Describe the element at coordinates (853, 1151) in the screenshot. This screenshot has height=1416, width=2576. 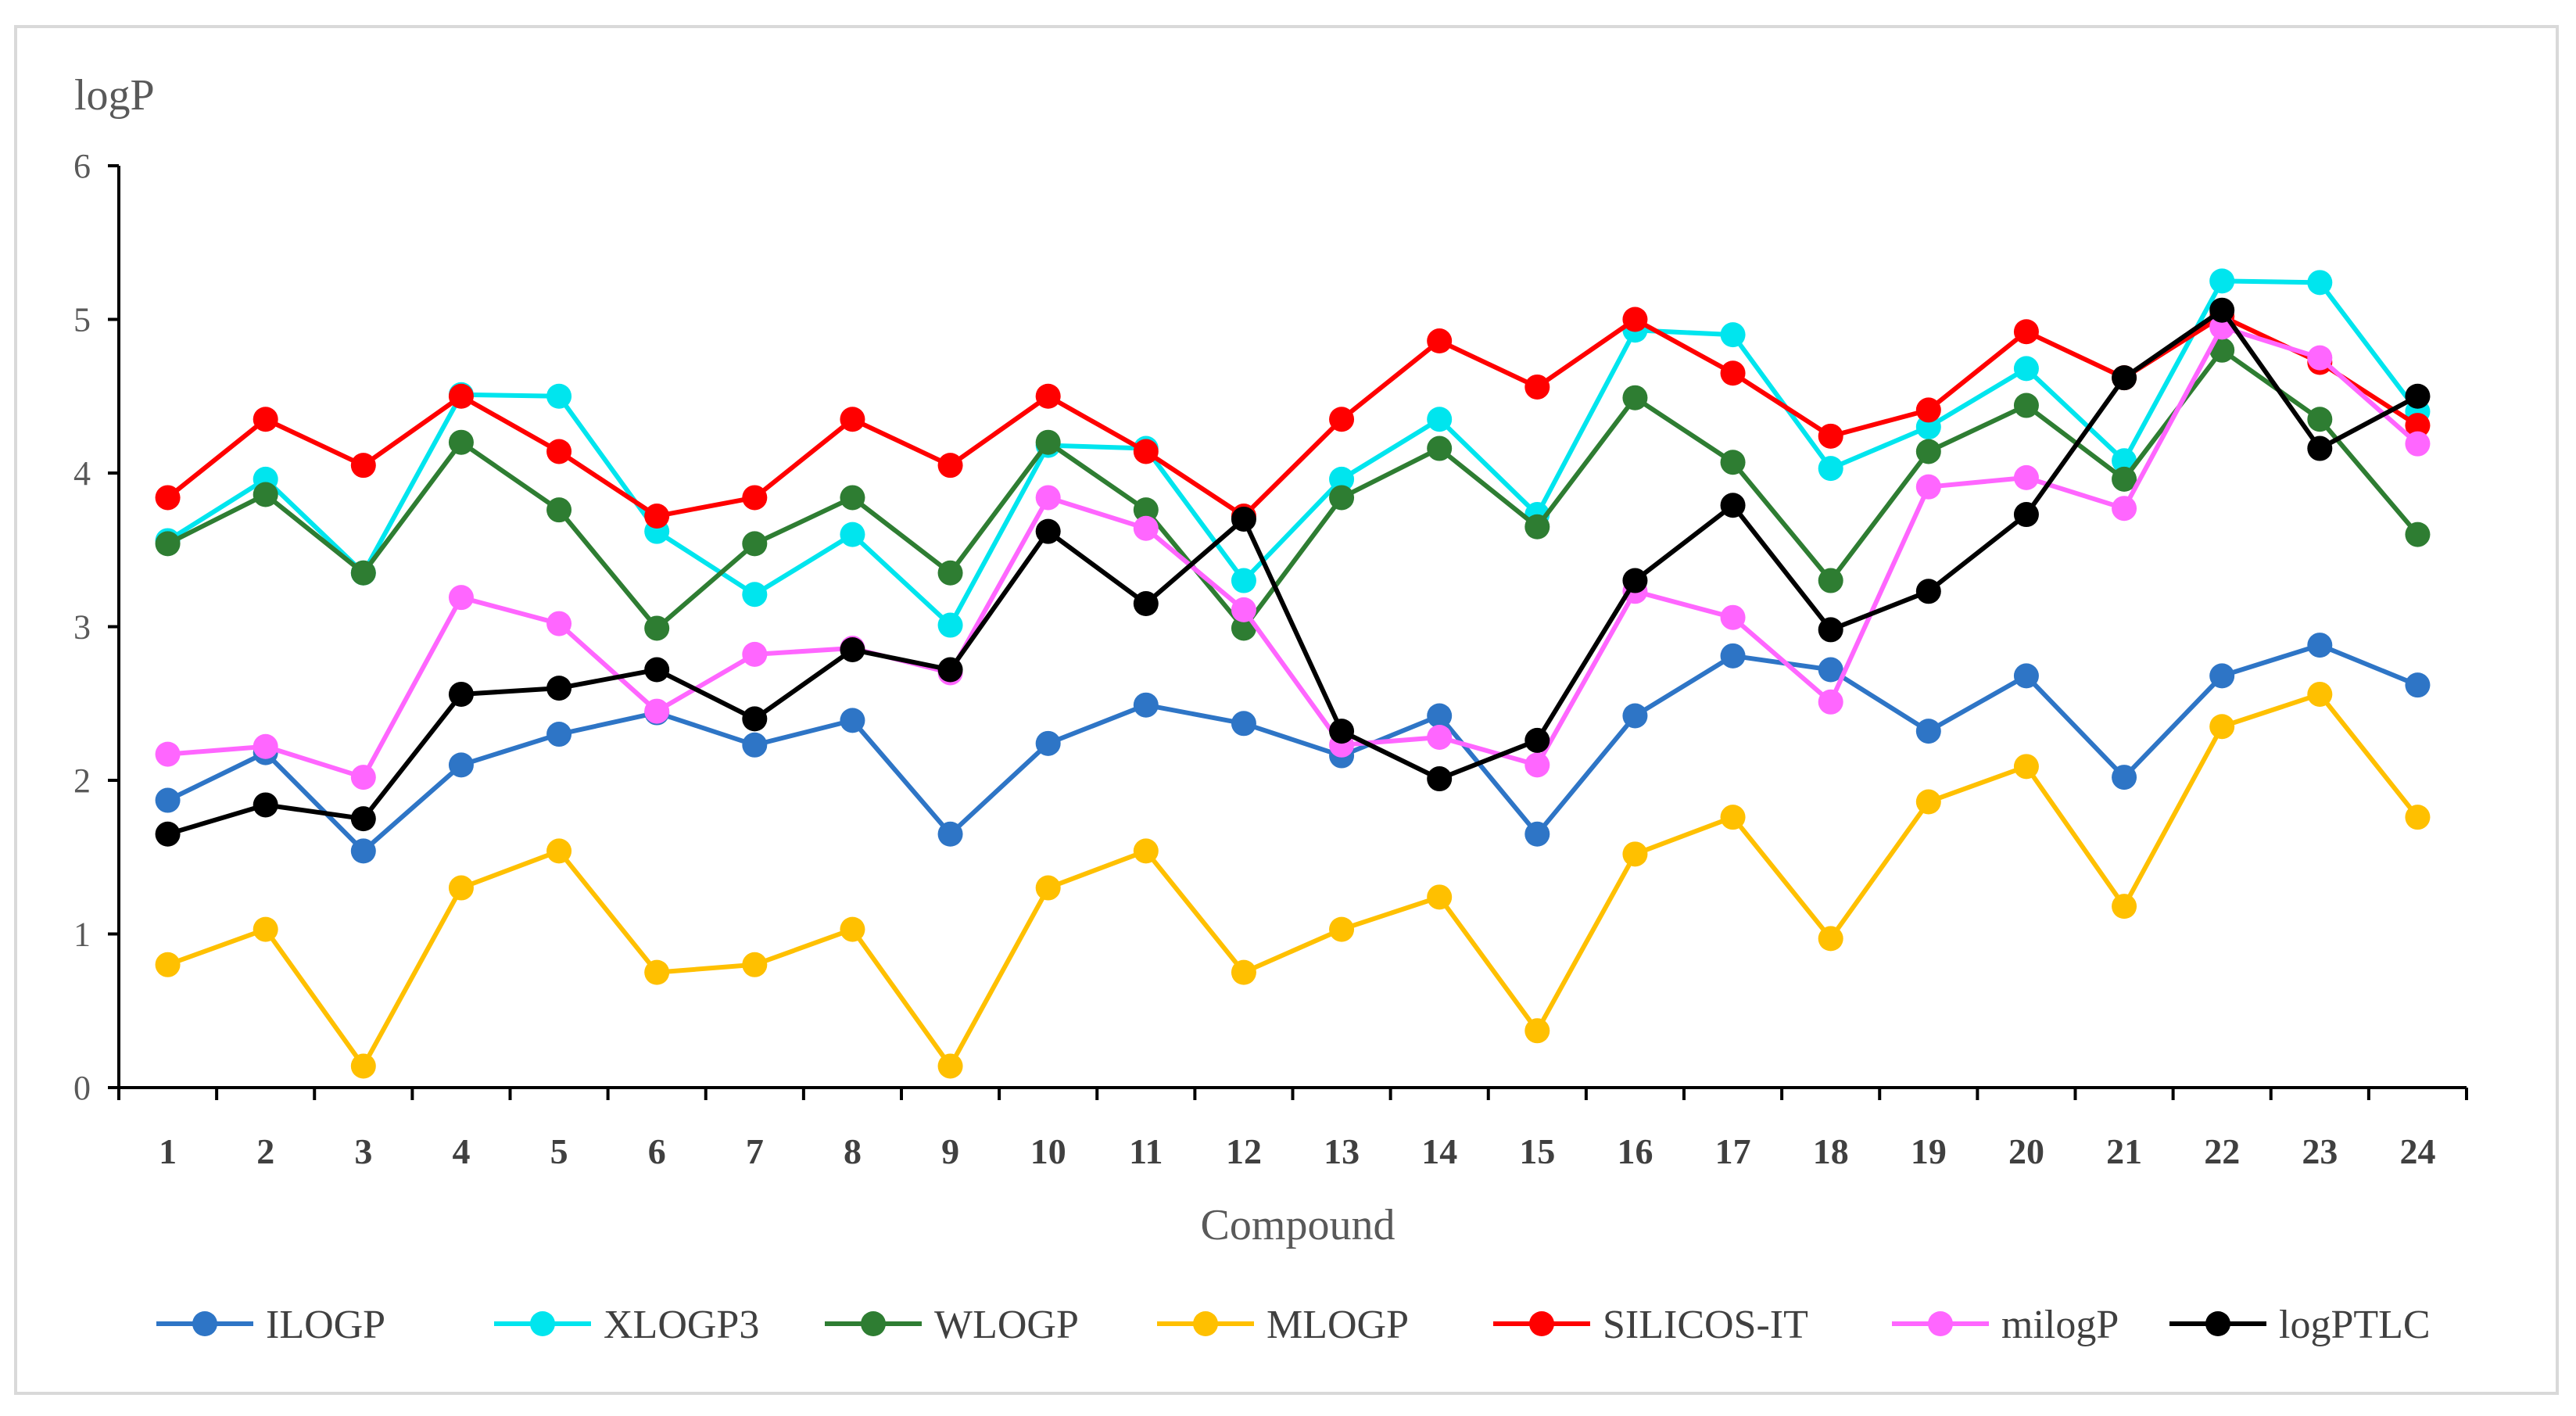
I see `x-tick-label: 8` at that location.